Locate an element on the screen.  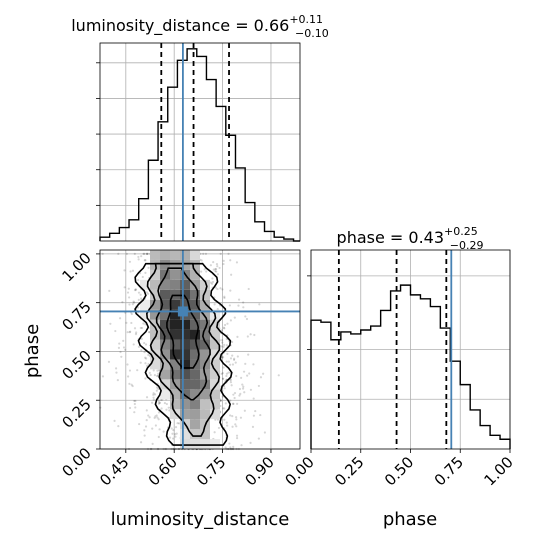
title-phase-main: phase = 0.43 is located at coordinates (390, 237).